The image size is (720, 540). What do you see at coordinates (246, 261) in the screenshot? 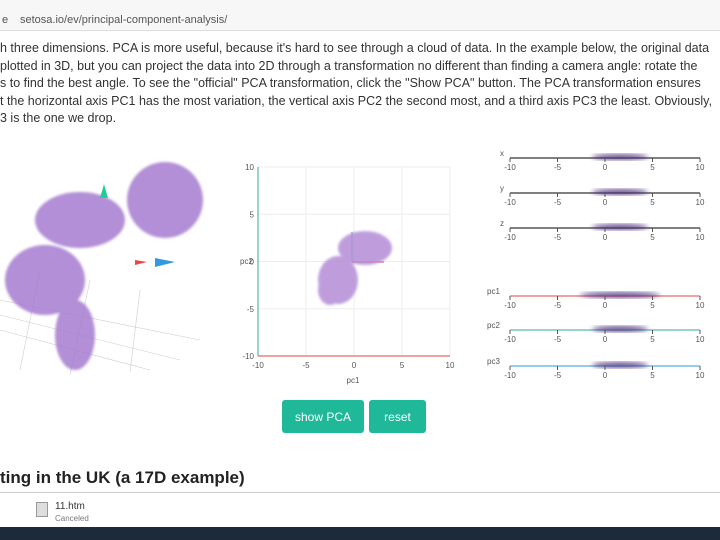
I see `y-axis-label: pc2` at bounding box center [246, 261].